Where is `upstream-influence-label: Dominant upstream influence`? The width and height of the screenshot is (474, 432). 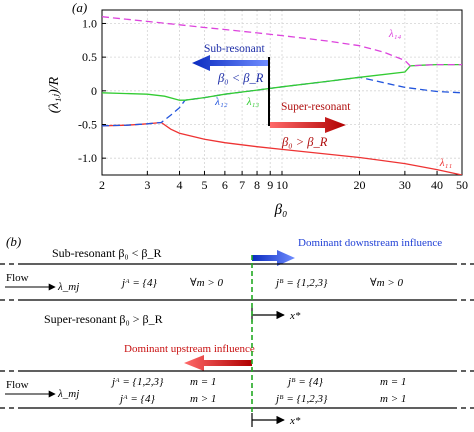 upstream-influence-label: Dominant upstream influence is located at coordinates (189, 349).